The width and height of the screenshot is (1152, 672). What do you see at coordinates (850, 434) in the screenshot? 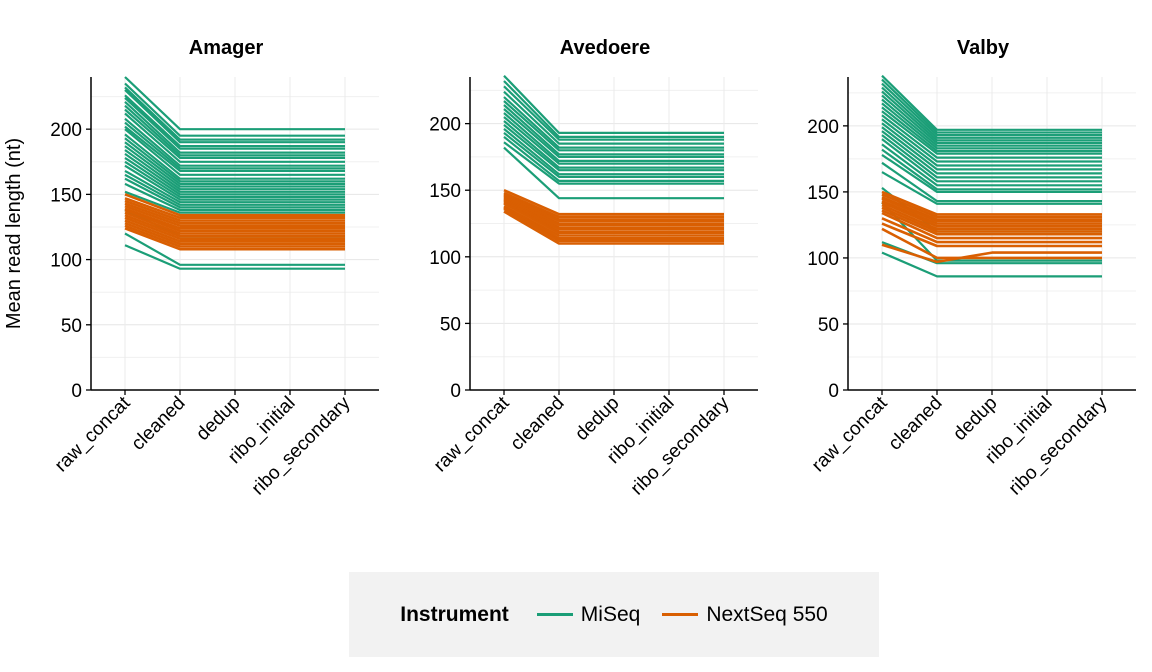
I see `x-tick-label: raw_concat` at bounding box center [850, 434].